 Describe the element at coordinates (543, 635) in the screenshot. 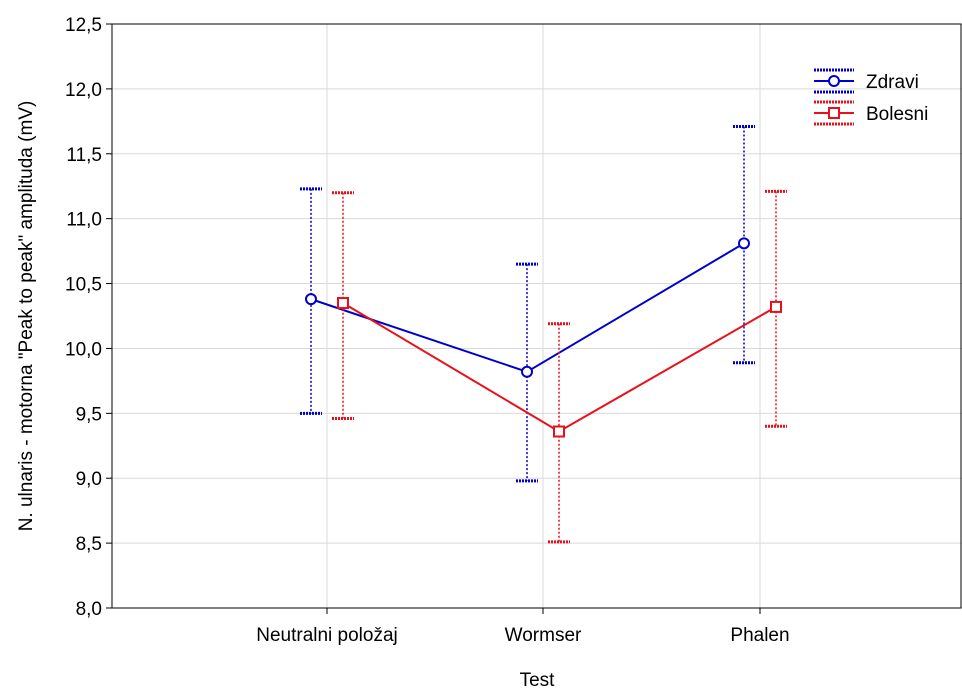

I see `x-tick-label: Wormser` at that location.